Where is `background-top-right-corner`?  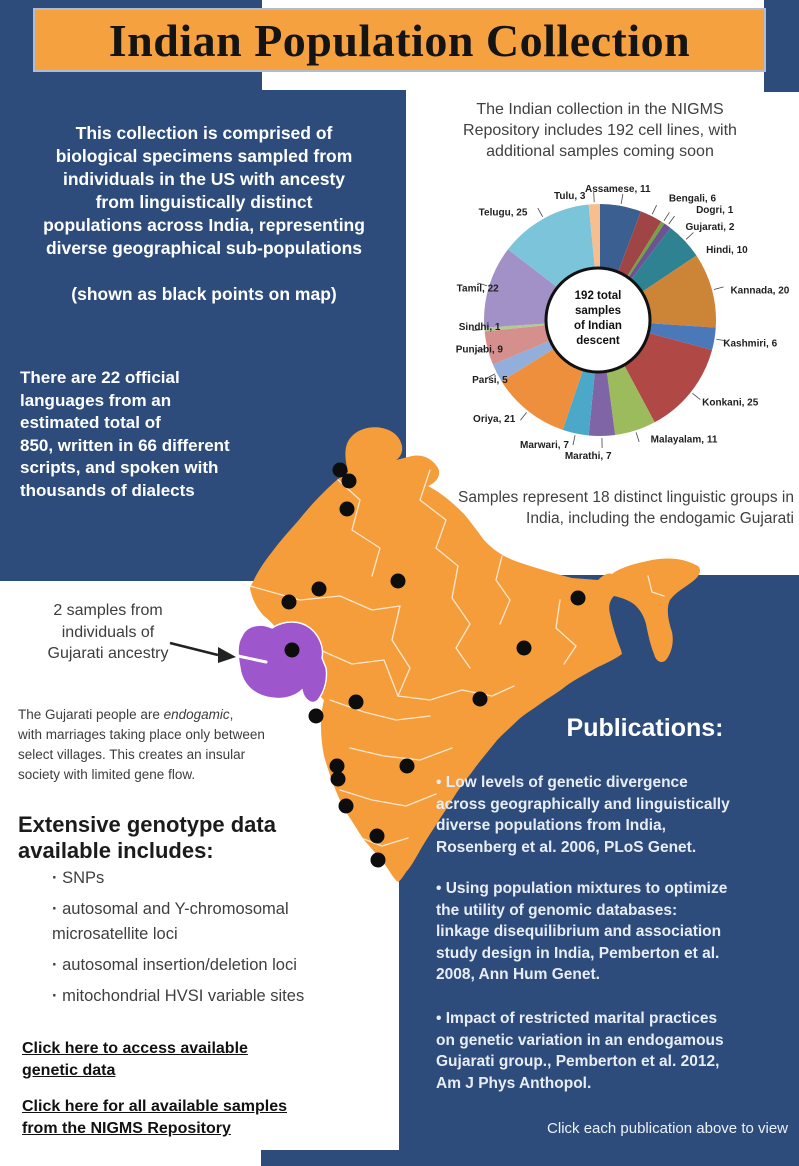 background-top-right-corner is located at coordinates (781, 46).